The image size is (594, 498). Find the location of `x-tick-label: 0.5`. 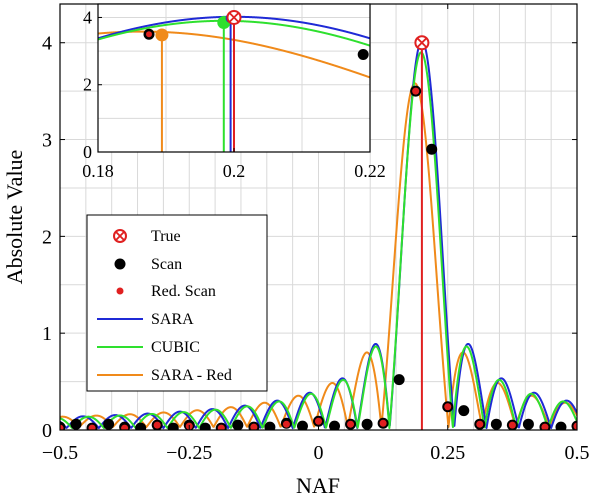

x-tick-label: 0.5 is located at coordinates (577, 453).